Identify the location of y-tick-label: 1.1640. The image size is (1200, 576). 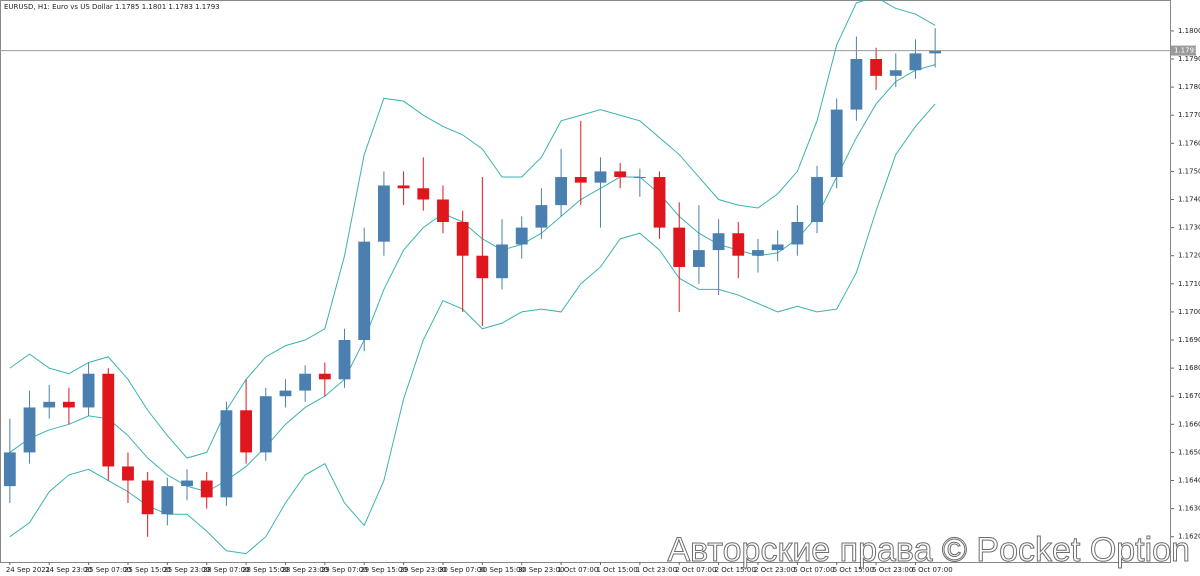
(1189, 481).